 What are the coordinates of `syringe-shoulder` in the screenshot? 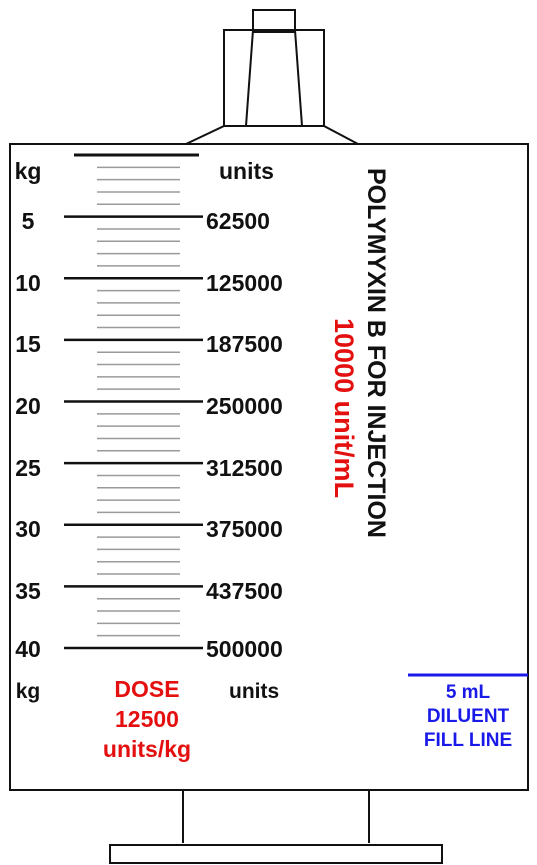 It's located at (272, 135).